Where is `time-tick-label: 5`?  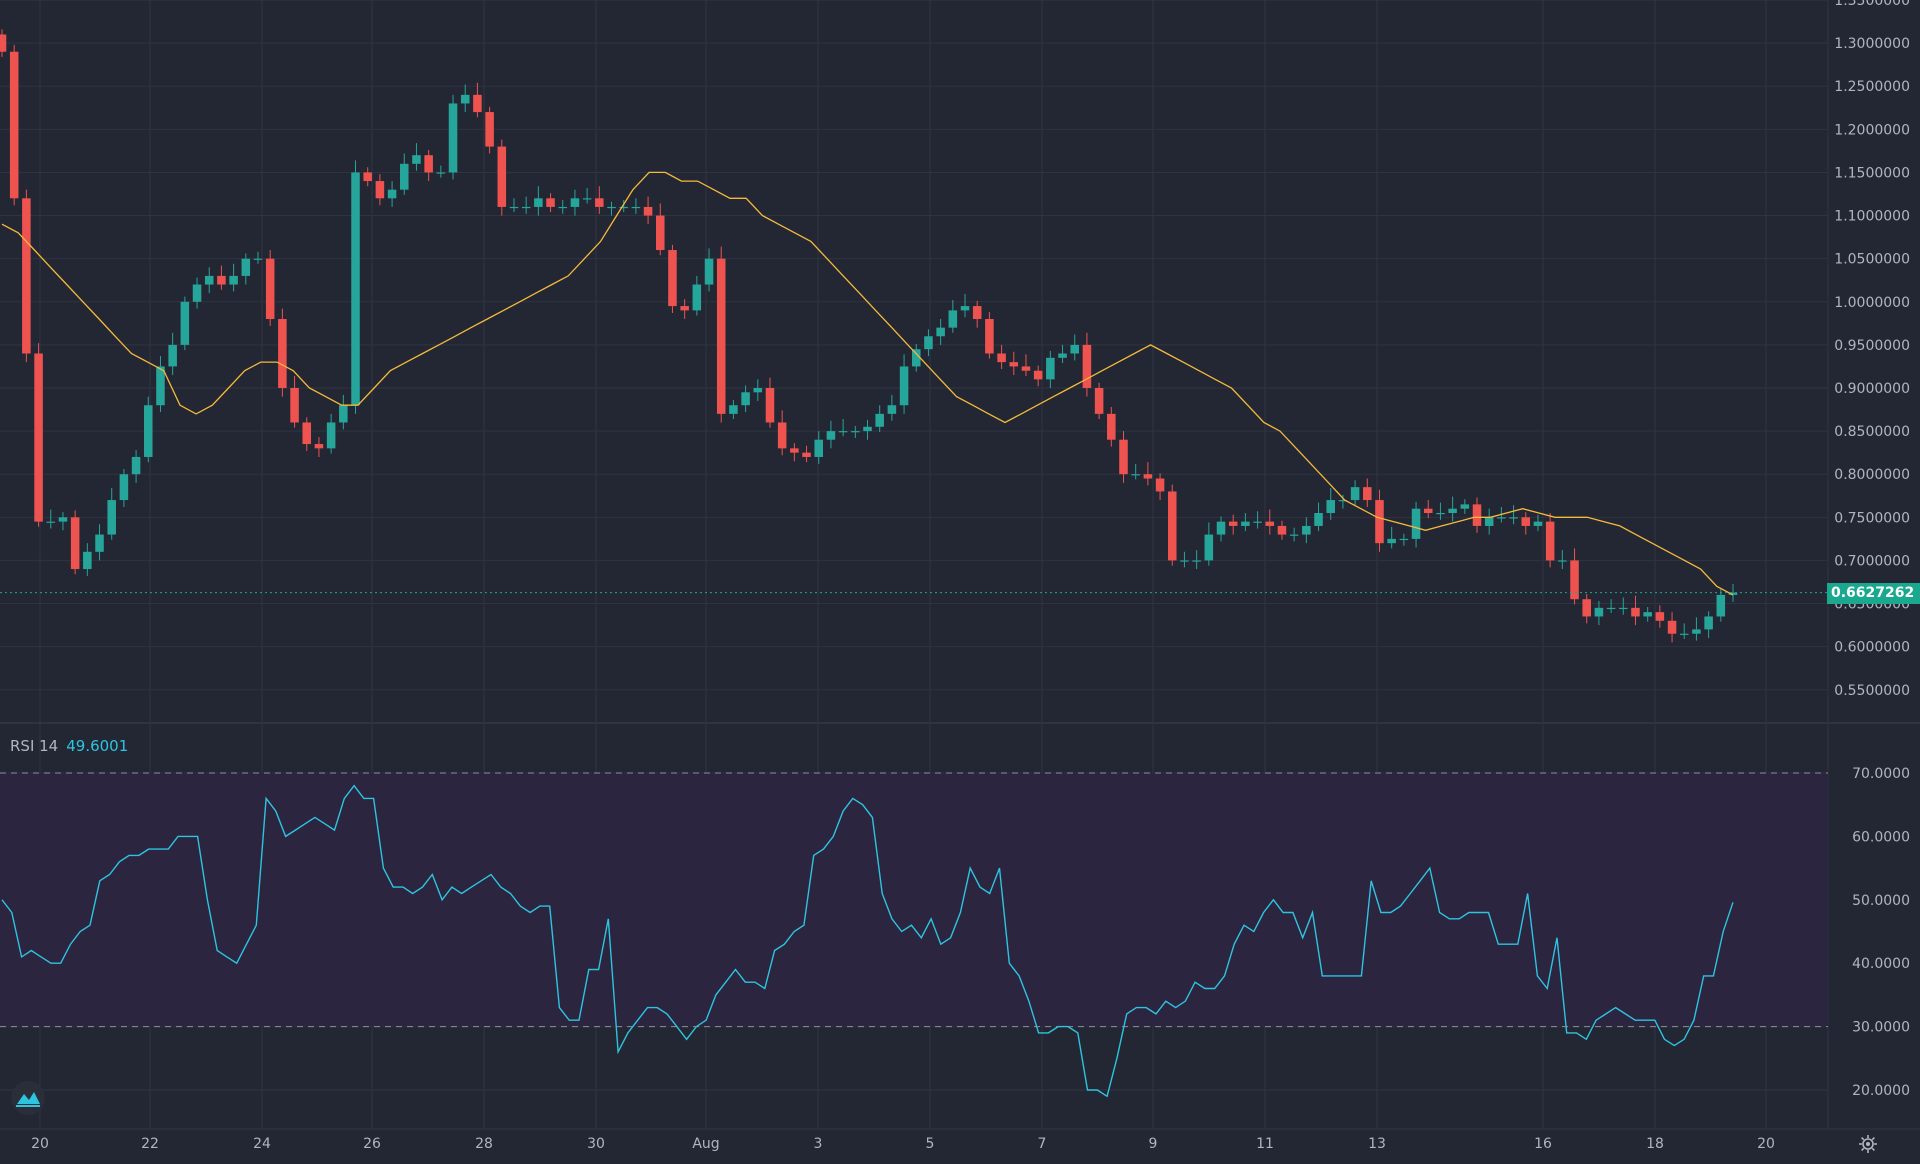
time-tick-label: 5 is located at coordinates (930, 1144).